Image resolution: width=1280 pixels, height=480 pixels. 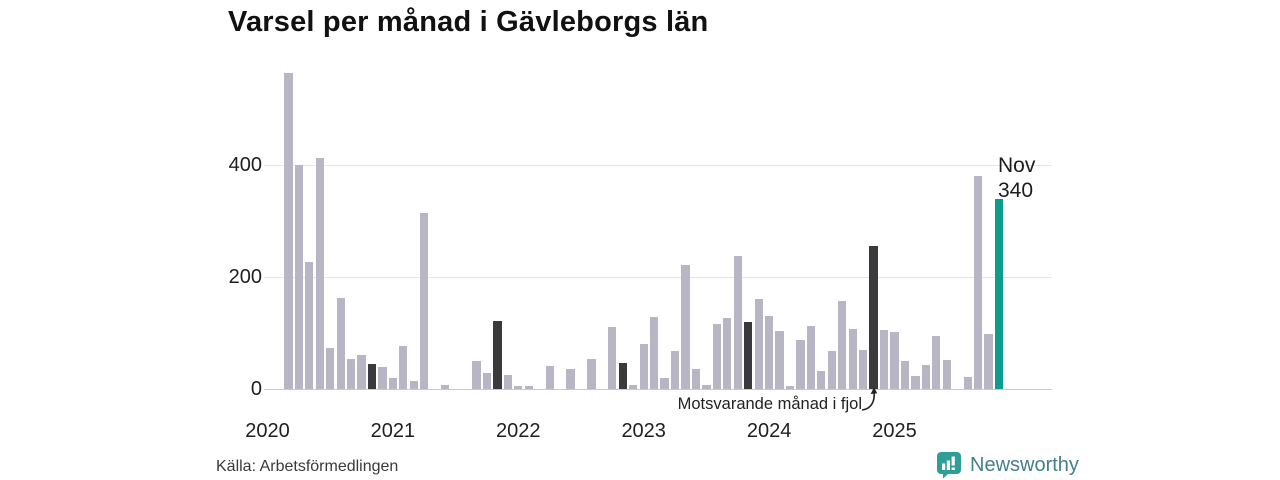 I want to click on newsworthy-brand-name: Newsworthy, so click(x=1024, y=464).